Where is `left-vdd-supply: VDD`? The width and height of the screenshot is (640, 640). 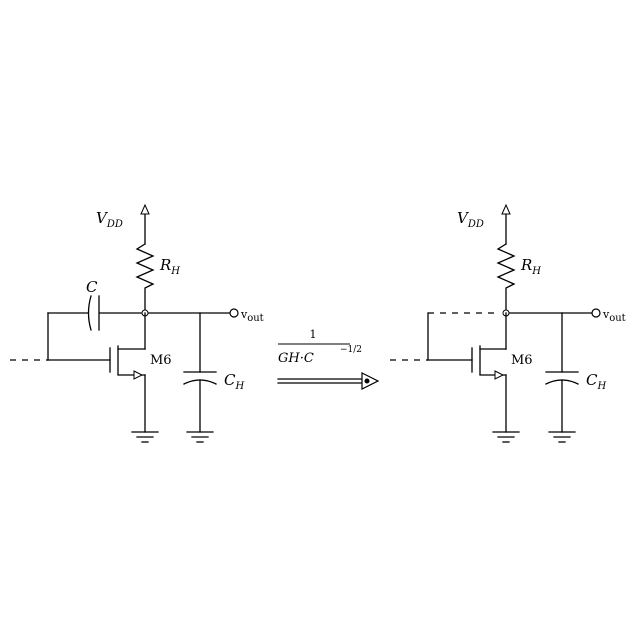
left-vdd-supply: VDD is located at coordinates (123, 224).